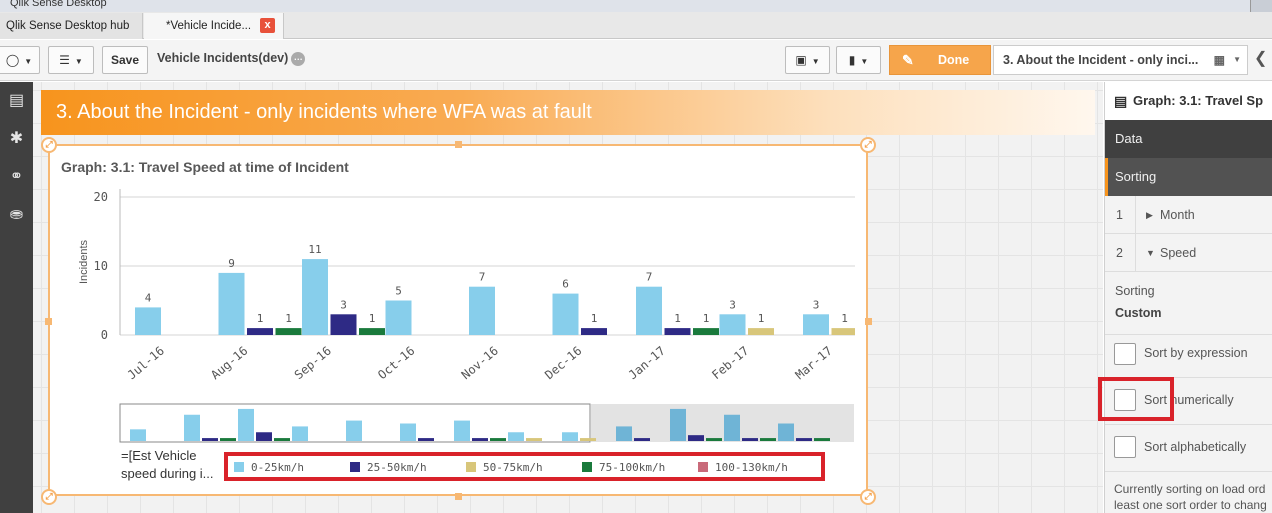 The image size is (1272, 513). What do you see at coordinates (16, 176) in the screenshot?
I see `link-icon: ⚭` at bounding box center [16, 176].